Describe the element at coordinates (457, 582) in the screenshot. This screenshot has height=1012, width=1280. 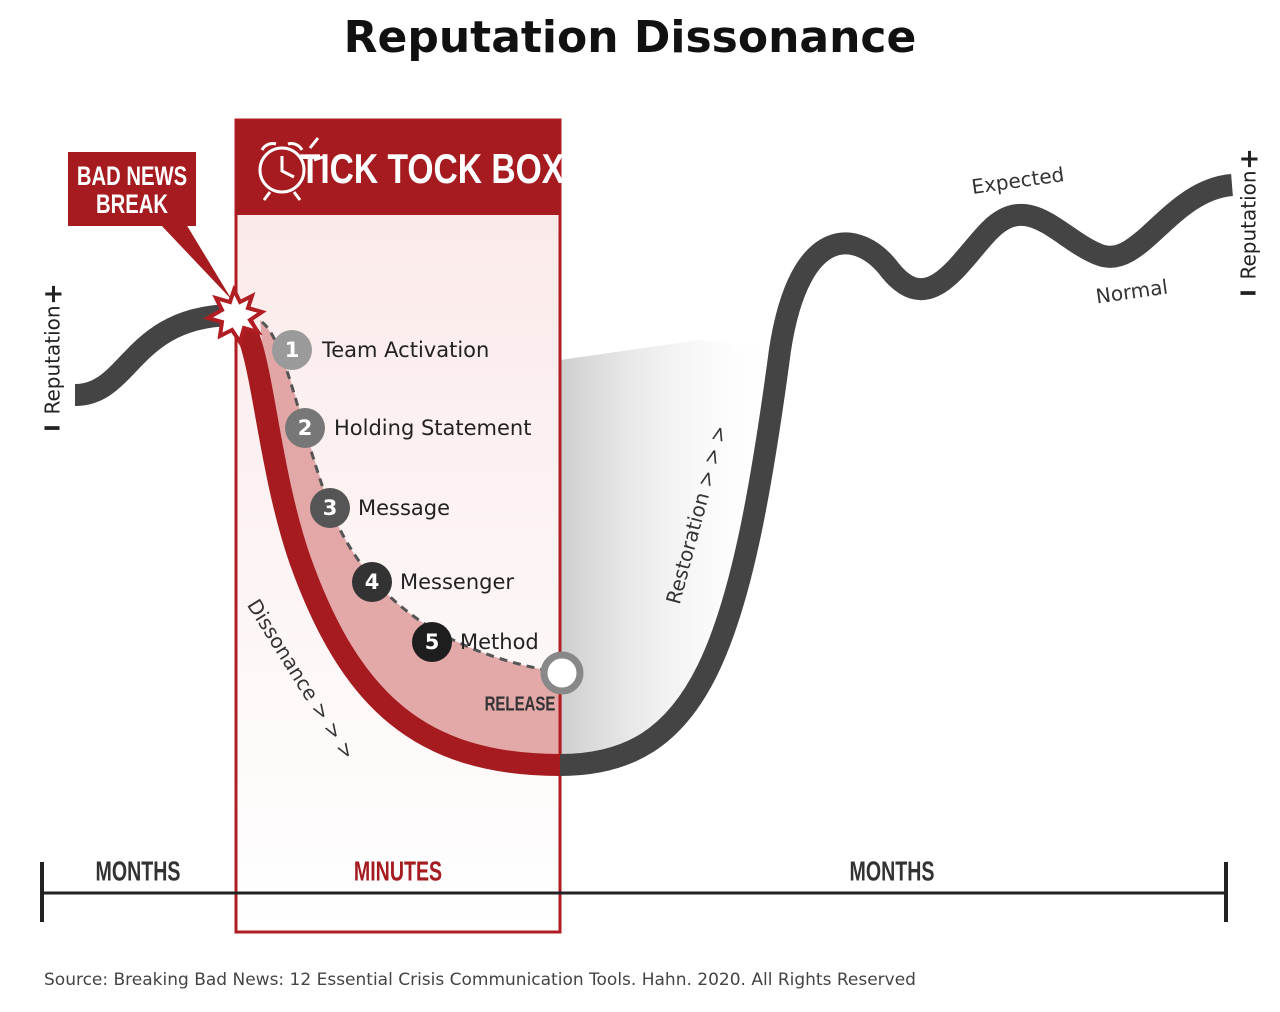
I see `step-label: Messenger` at that location.